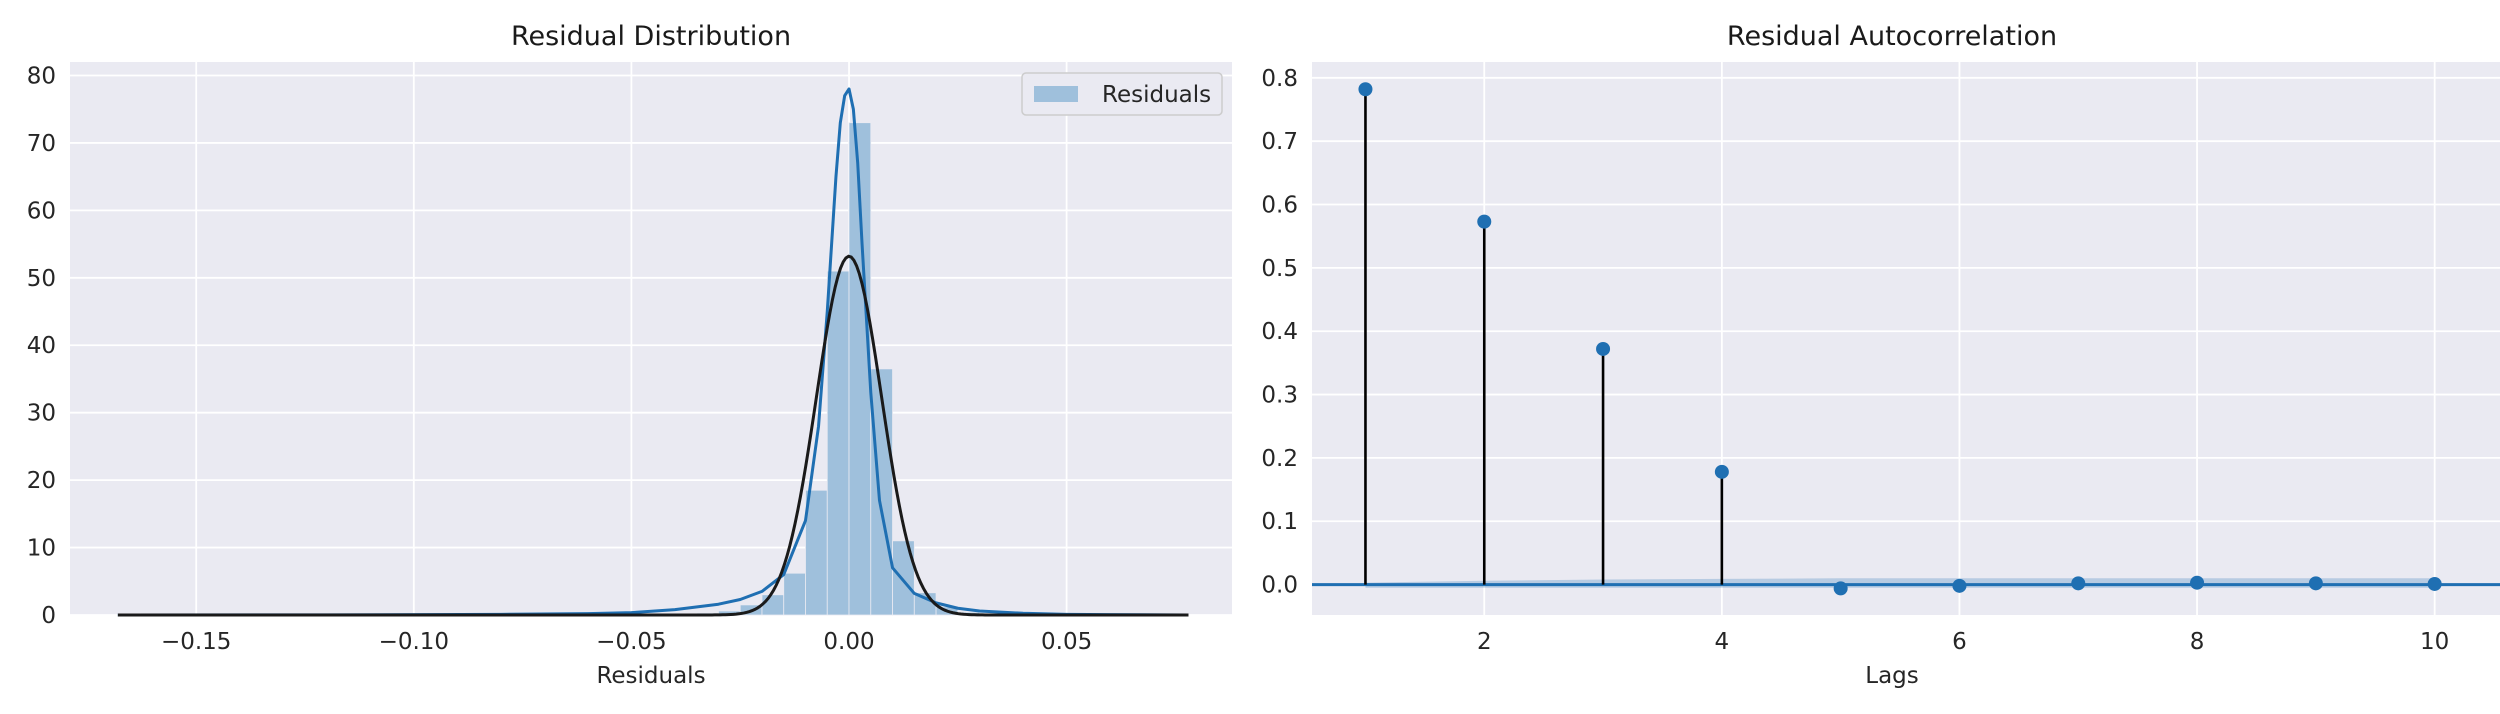 The width and height of the screenshot is (2500, 714). What do you see at coordinates (2197, 642) in the screenshot?
I see `x-tick-label: 8` at bounding box center [2197, 642].